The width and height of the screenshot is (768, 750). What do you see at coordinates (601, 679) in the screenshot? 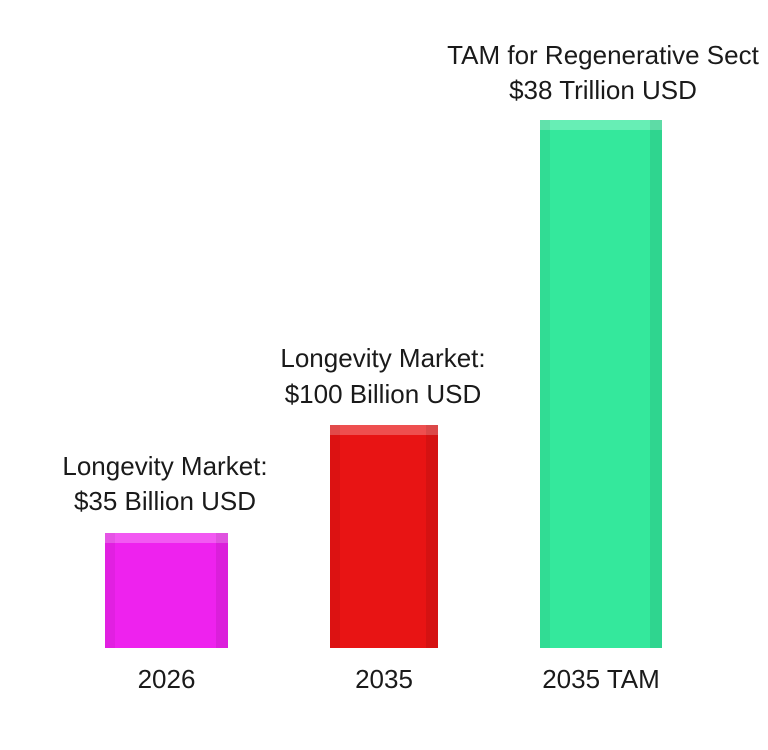
I see `category-label: 2035 TAM` at bounding box center [601, 679].